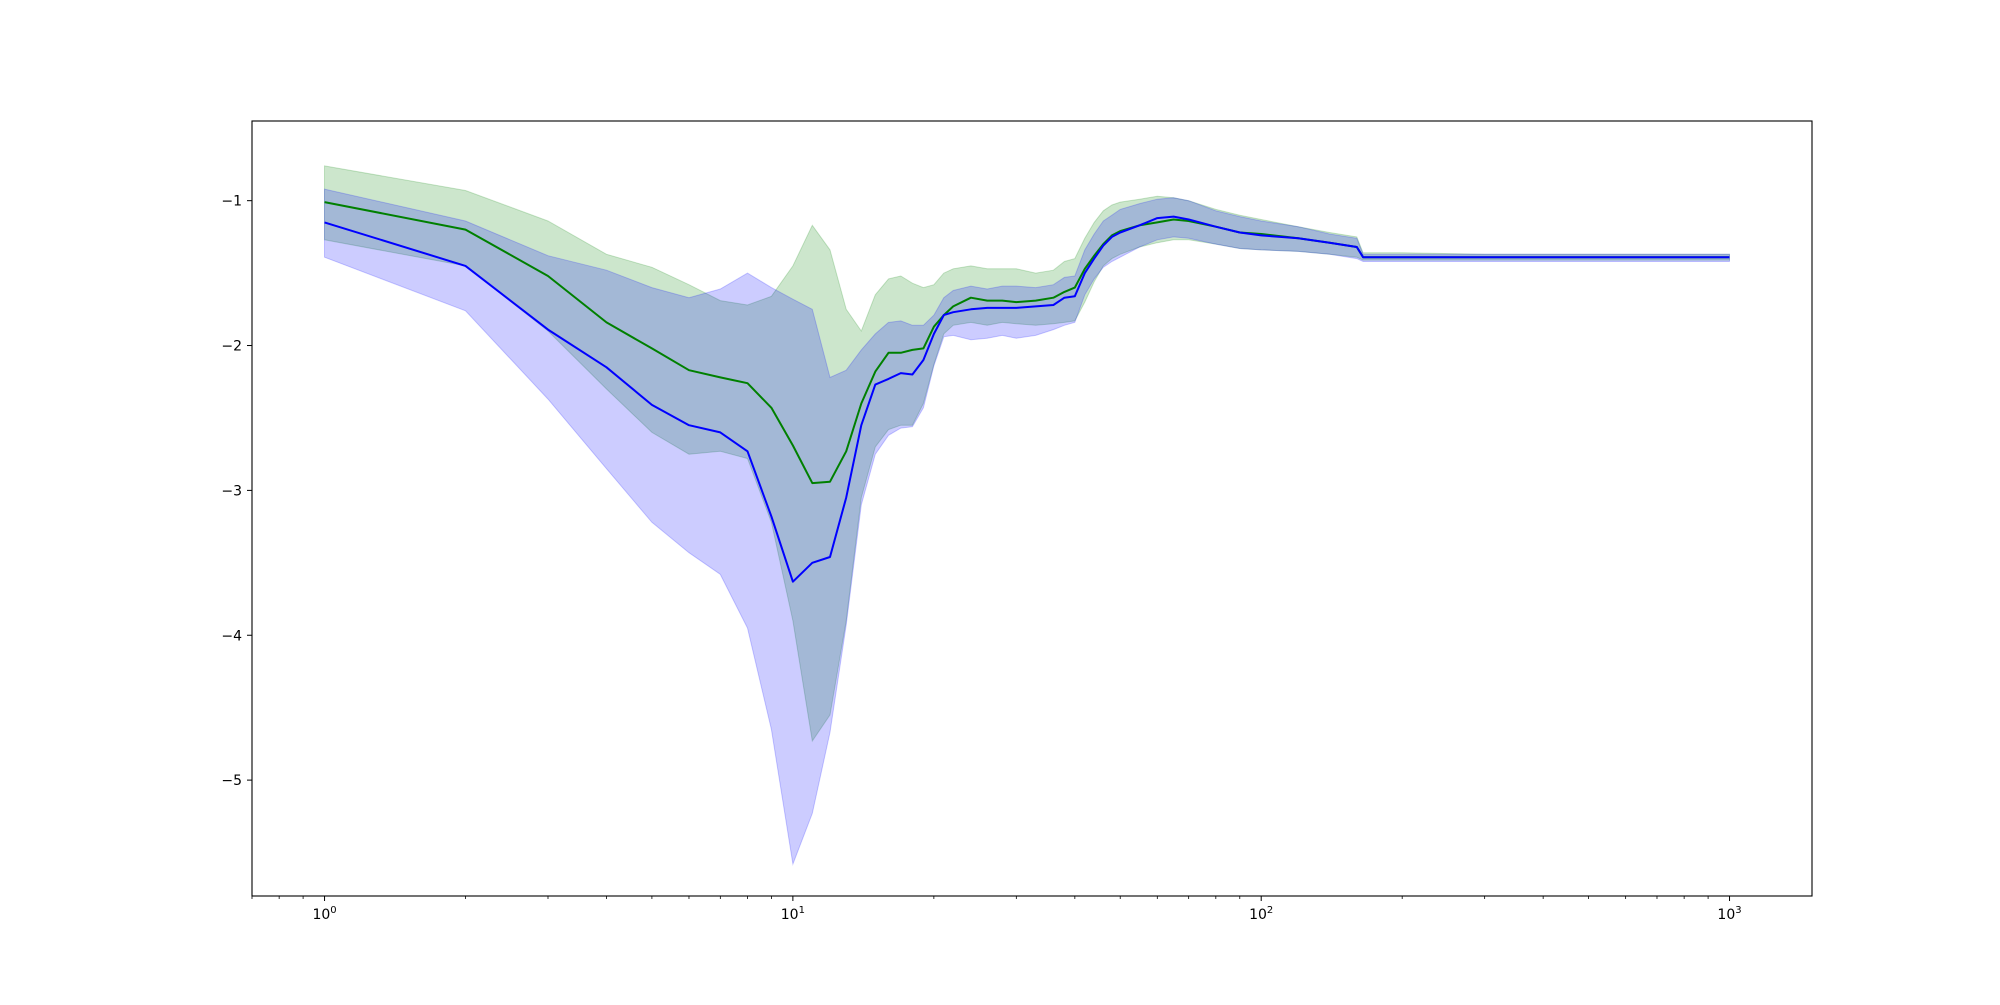 Image resolution: width=2000 pixels, height=1005 pixels. What do you see at coordinates (231, 347) in the screenshot?
I see `y-tick-label: −2` at bounding box center [231, 347].